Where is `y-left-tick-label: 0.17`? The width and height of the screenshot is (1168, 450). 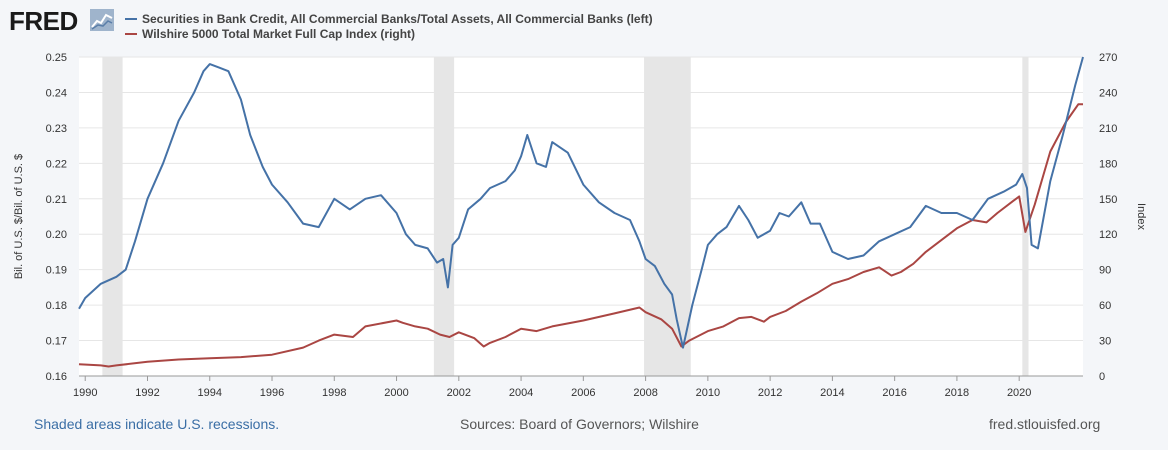 y-left-tick-label: 0.17 is located at coordinates (56, 342).